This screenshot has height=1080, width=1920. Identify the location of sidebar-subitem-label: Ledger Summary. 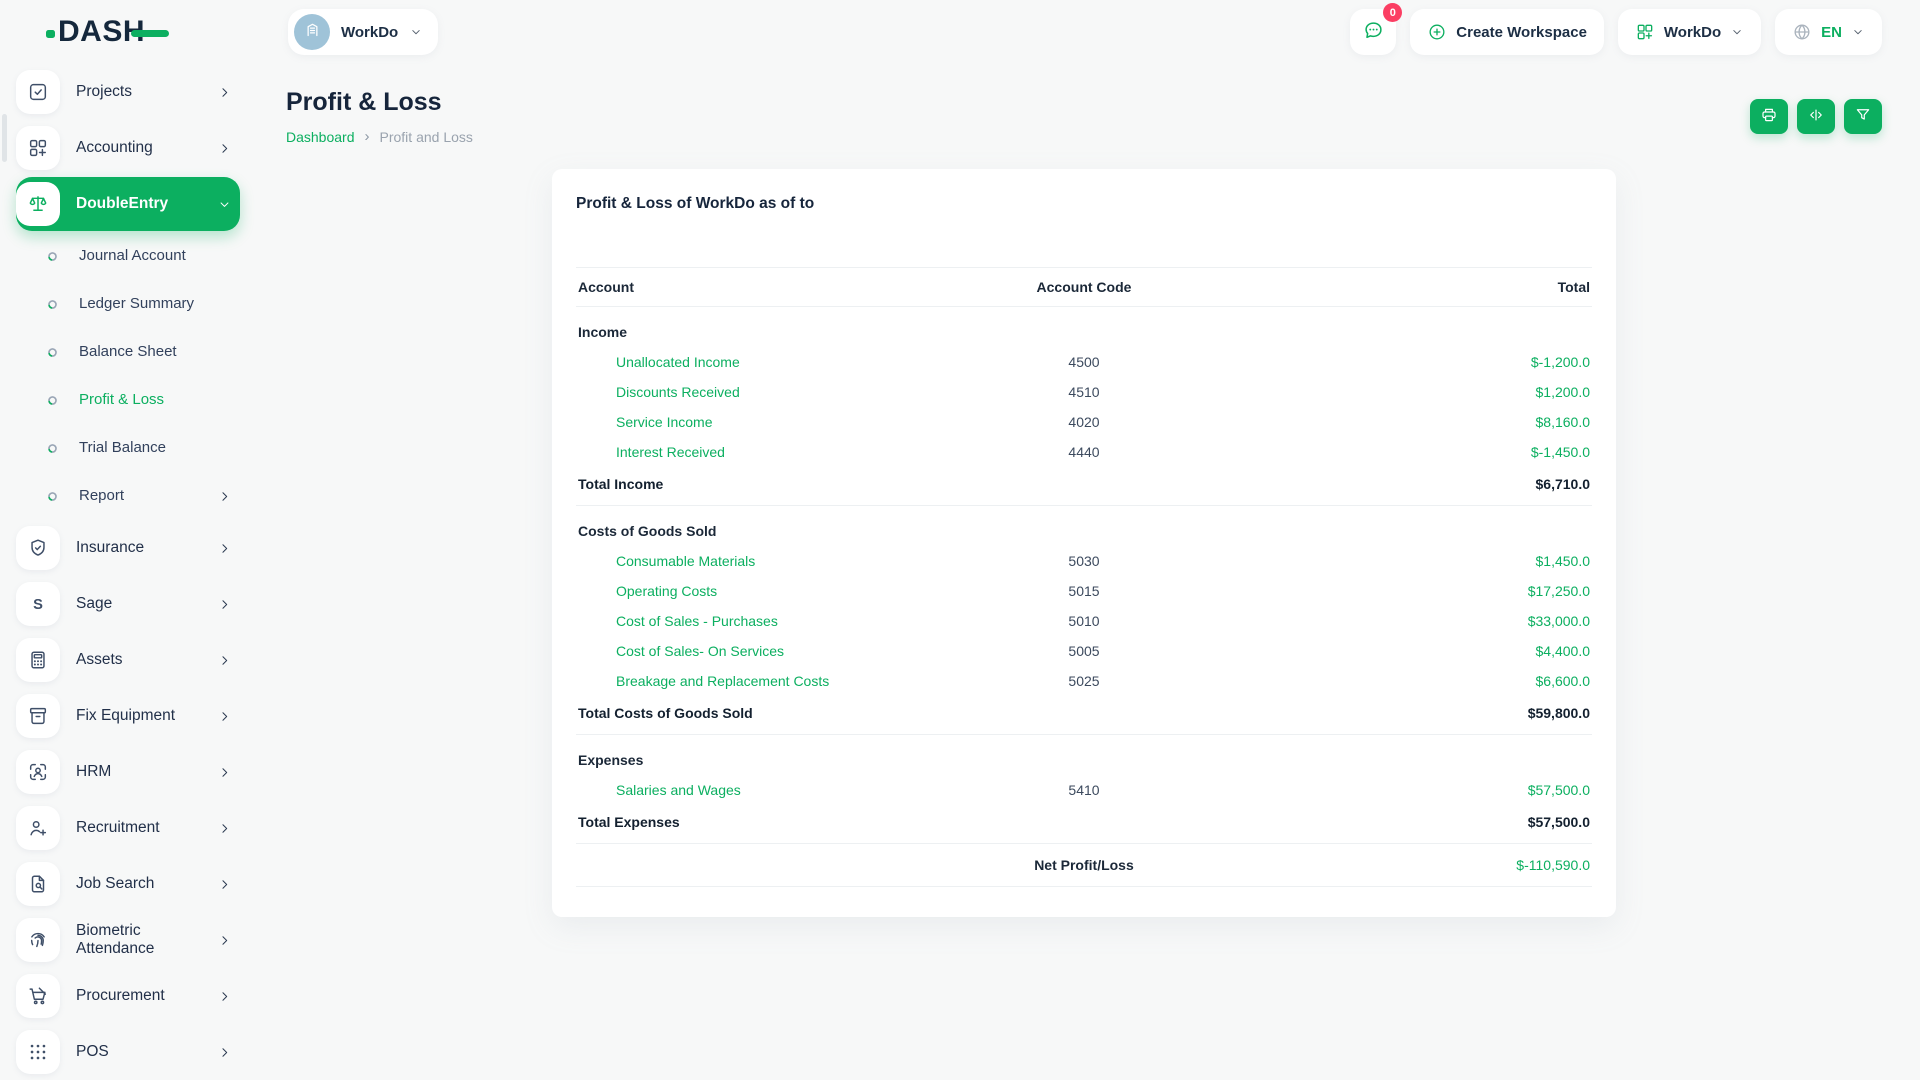
(137, 304).